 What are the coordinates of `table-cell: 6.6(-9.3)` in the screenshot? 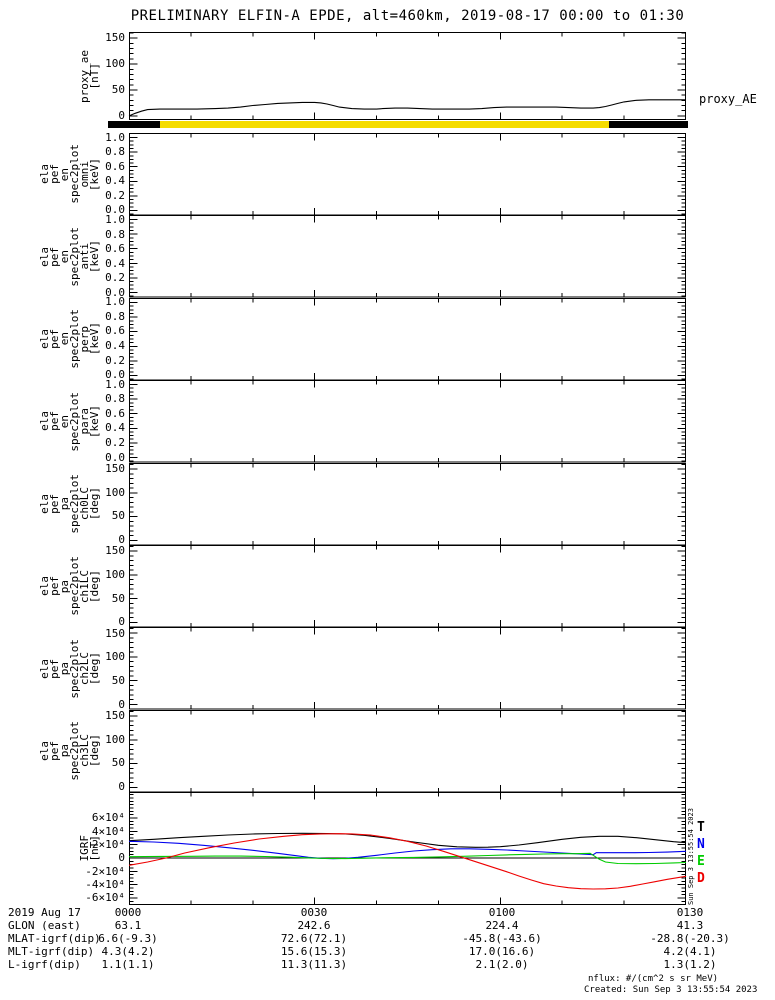 It's located at (128, 938).